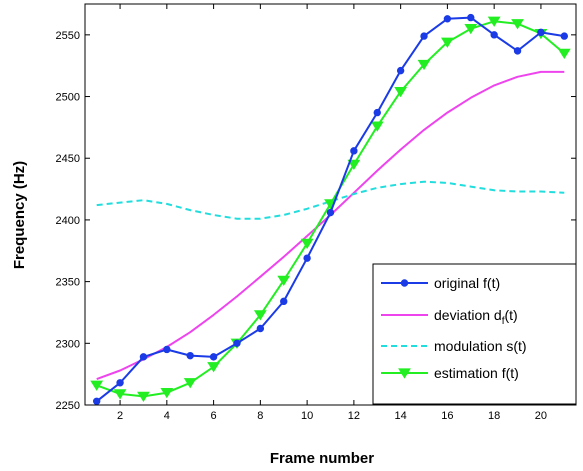 Image resolution: width=583 pixels, height=471 pixels. What do you see at coordinates (401, 416) in the screenshot?
I see `x-tick-label: 14` at bounding box center [401, 416].